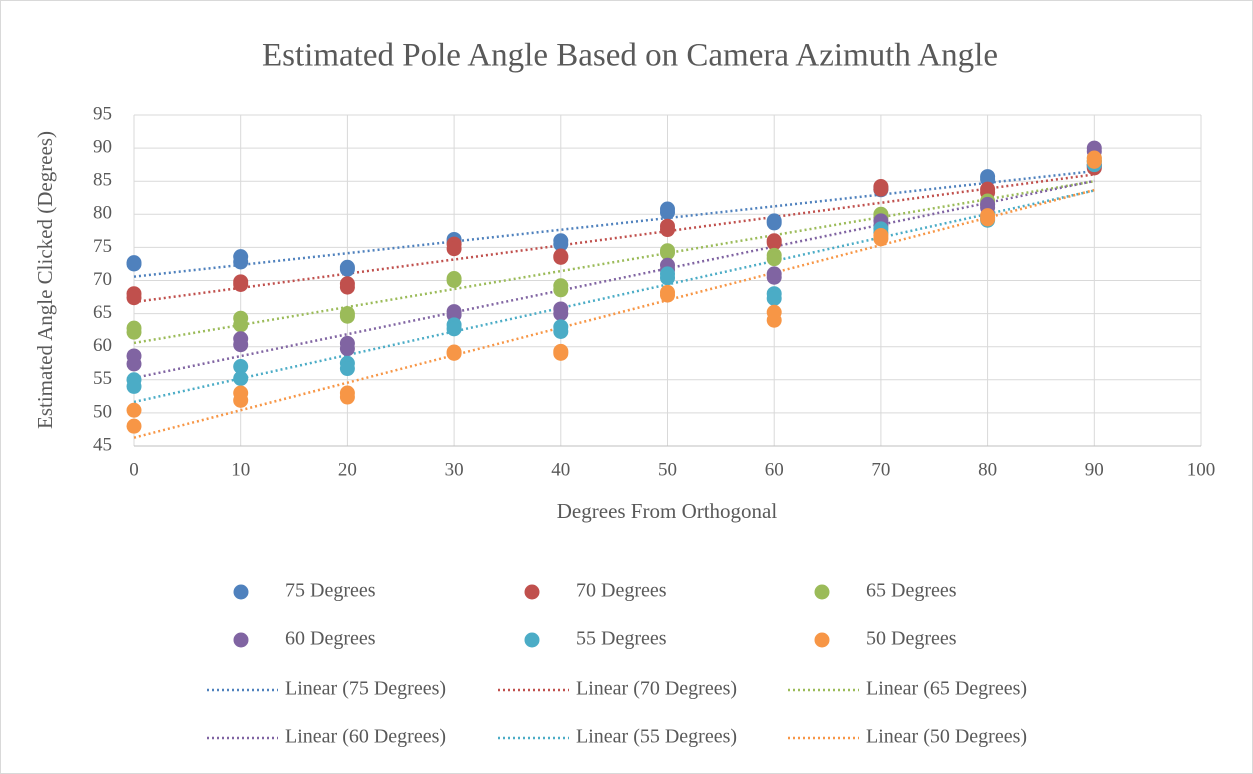 The height and width of the screenshot is (774, 1253). Describe the element at coordinates (656, 689) in the screenshot. I see `legend-label: Linear (70 Degrees)` at that location.